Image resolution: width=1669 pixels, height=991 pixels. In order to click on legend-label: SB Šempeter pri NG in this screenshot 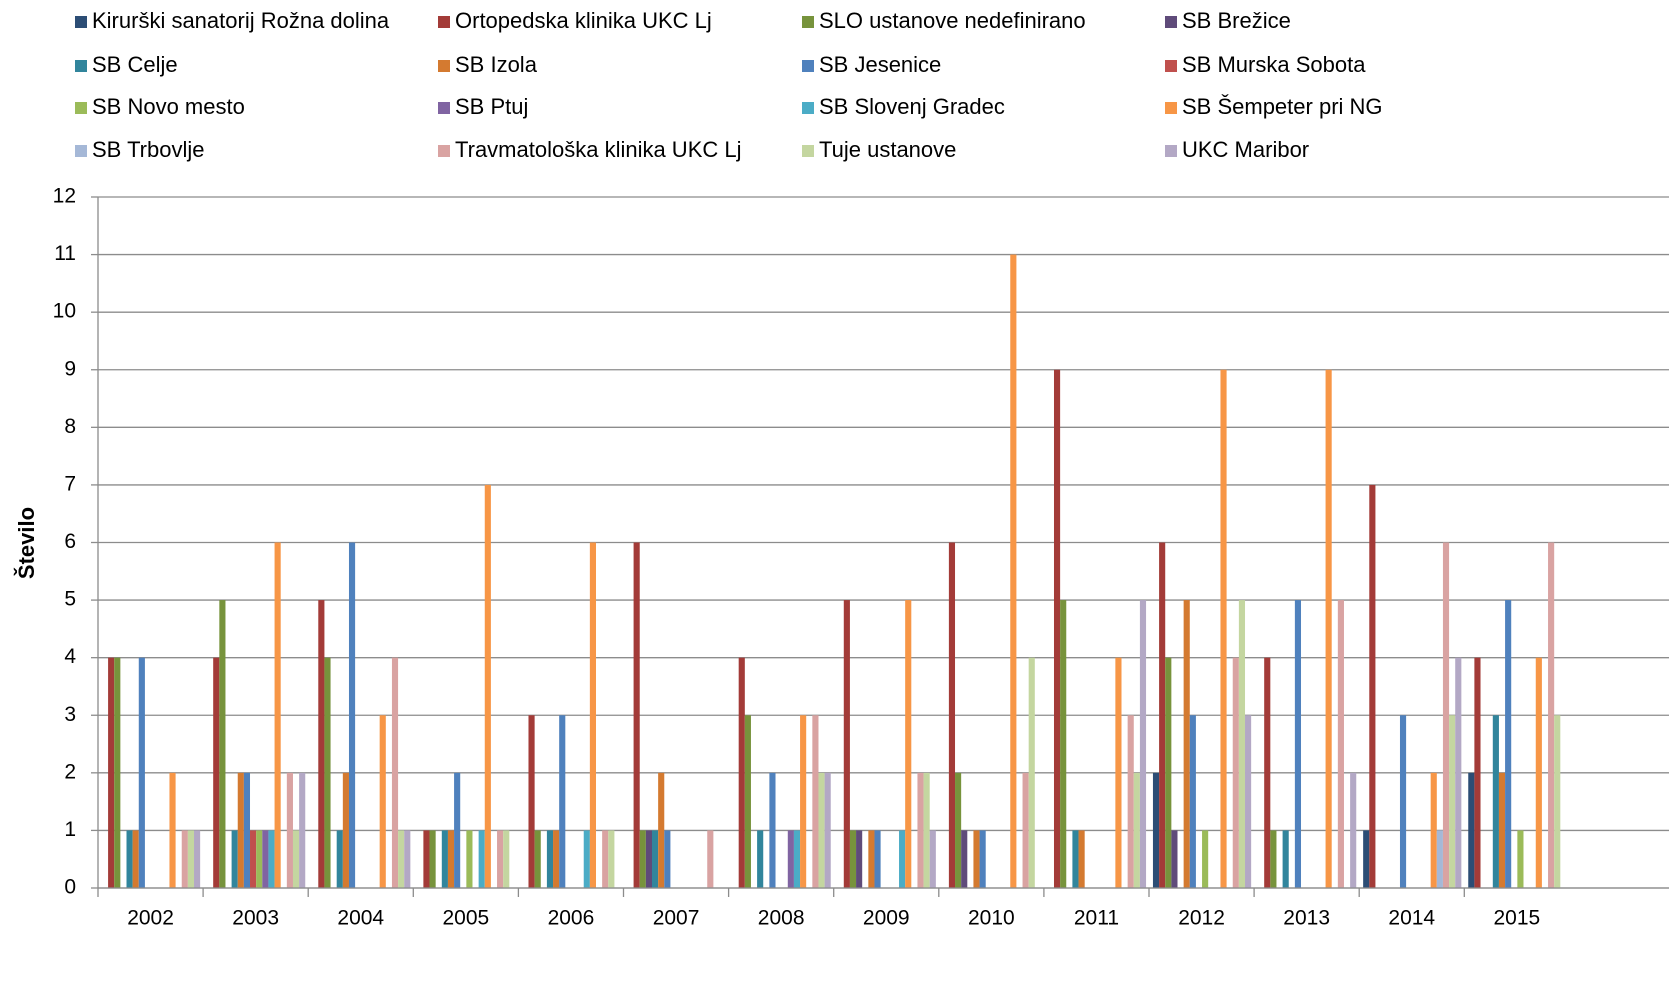, I will do `click(1282, 106)`.